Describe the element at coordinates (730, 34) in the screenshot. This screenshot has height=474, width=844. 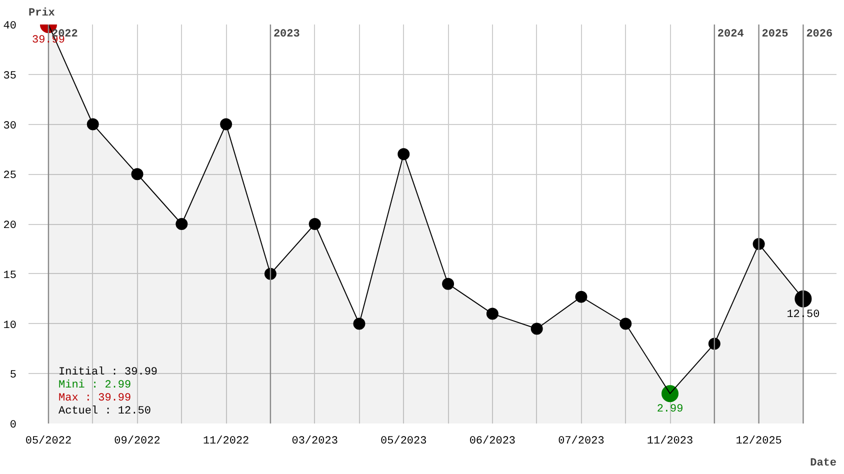
I see `annotation: 2024` at that location.